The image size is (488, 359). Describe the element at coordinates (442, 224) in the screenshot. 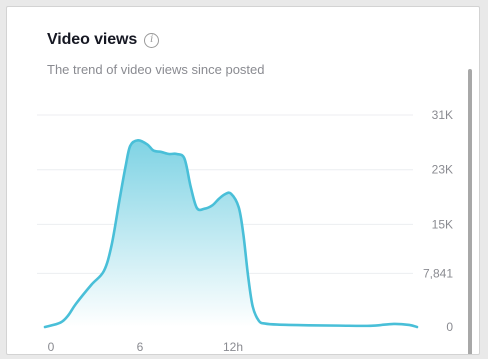

I see `y-tick-label: 15K` at that location.